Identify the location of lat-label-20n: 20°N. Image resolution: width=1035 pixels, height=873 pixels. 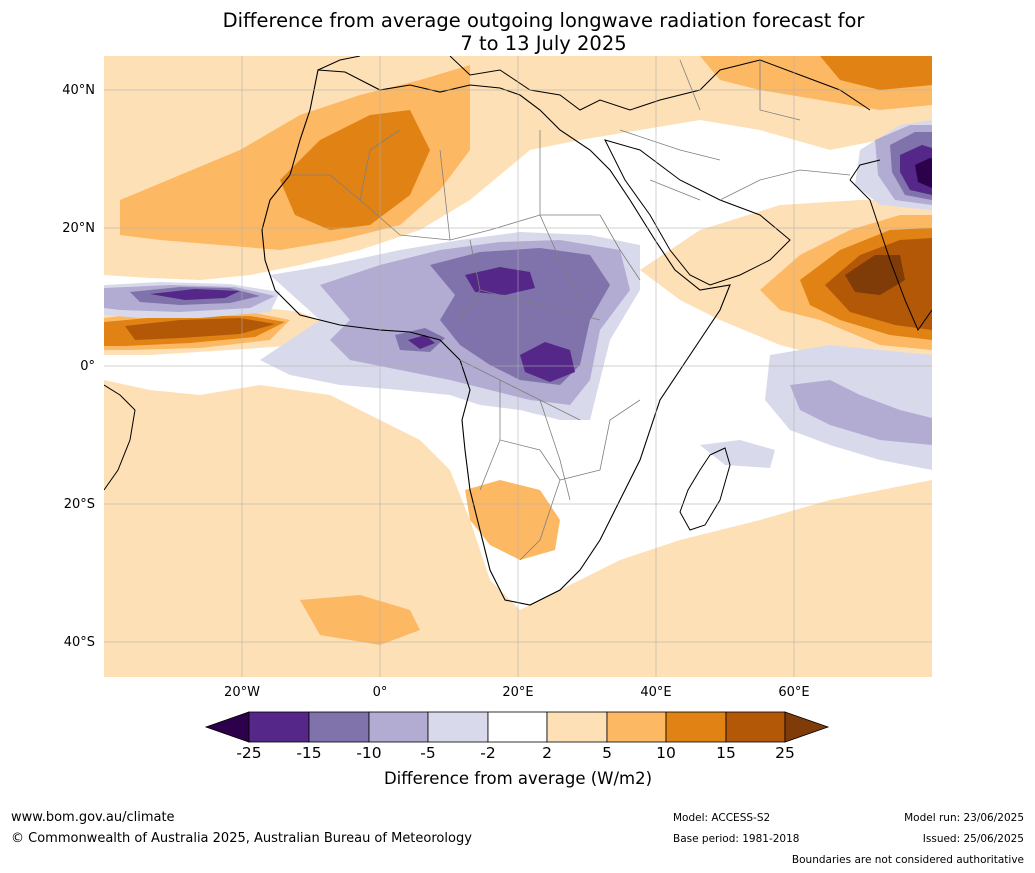
(78, 228).